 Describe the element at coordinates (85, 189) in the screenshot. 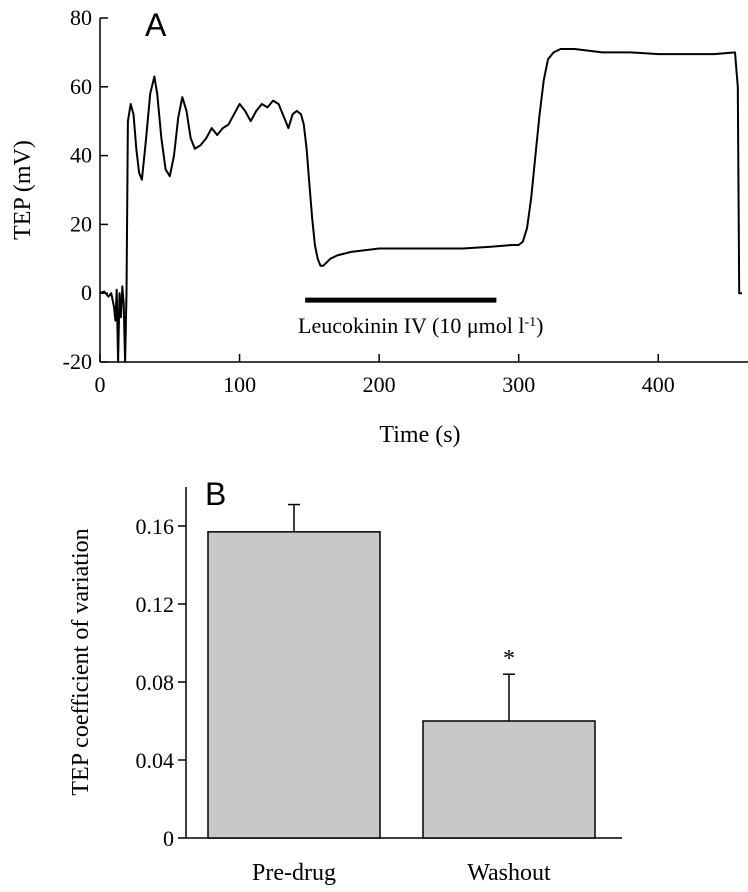

I see `panel-a-y-ticks: -20 0 20 40 60 80` at that location.